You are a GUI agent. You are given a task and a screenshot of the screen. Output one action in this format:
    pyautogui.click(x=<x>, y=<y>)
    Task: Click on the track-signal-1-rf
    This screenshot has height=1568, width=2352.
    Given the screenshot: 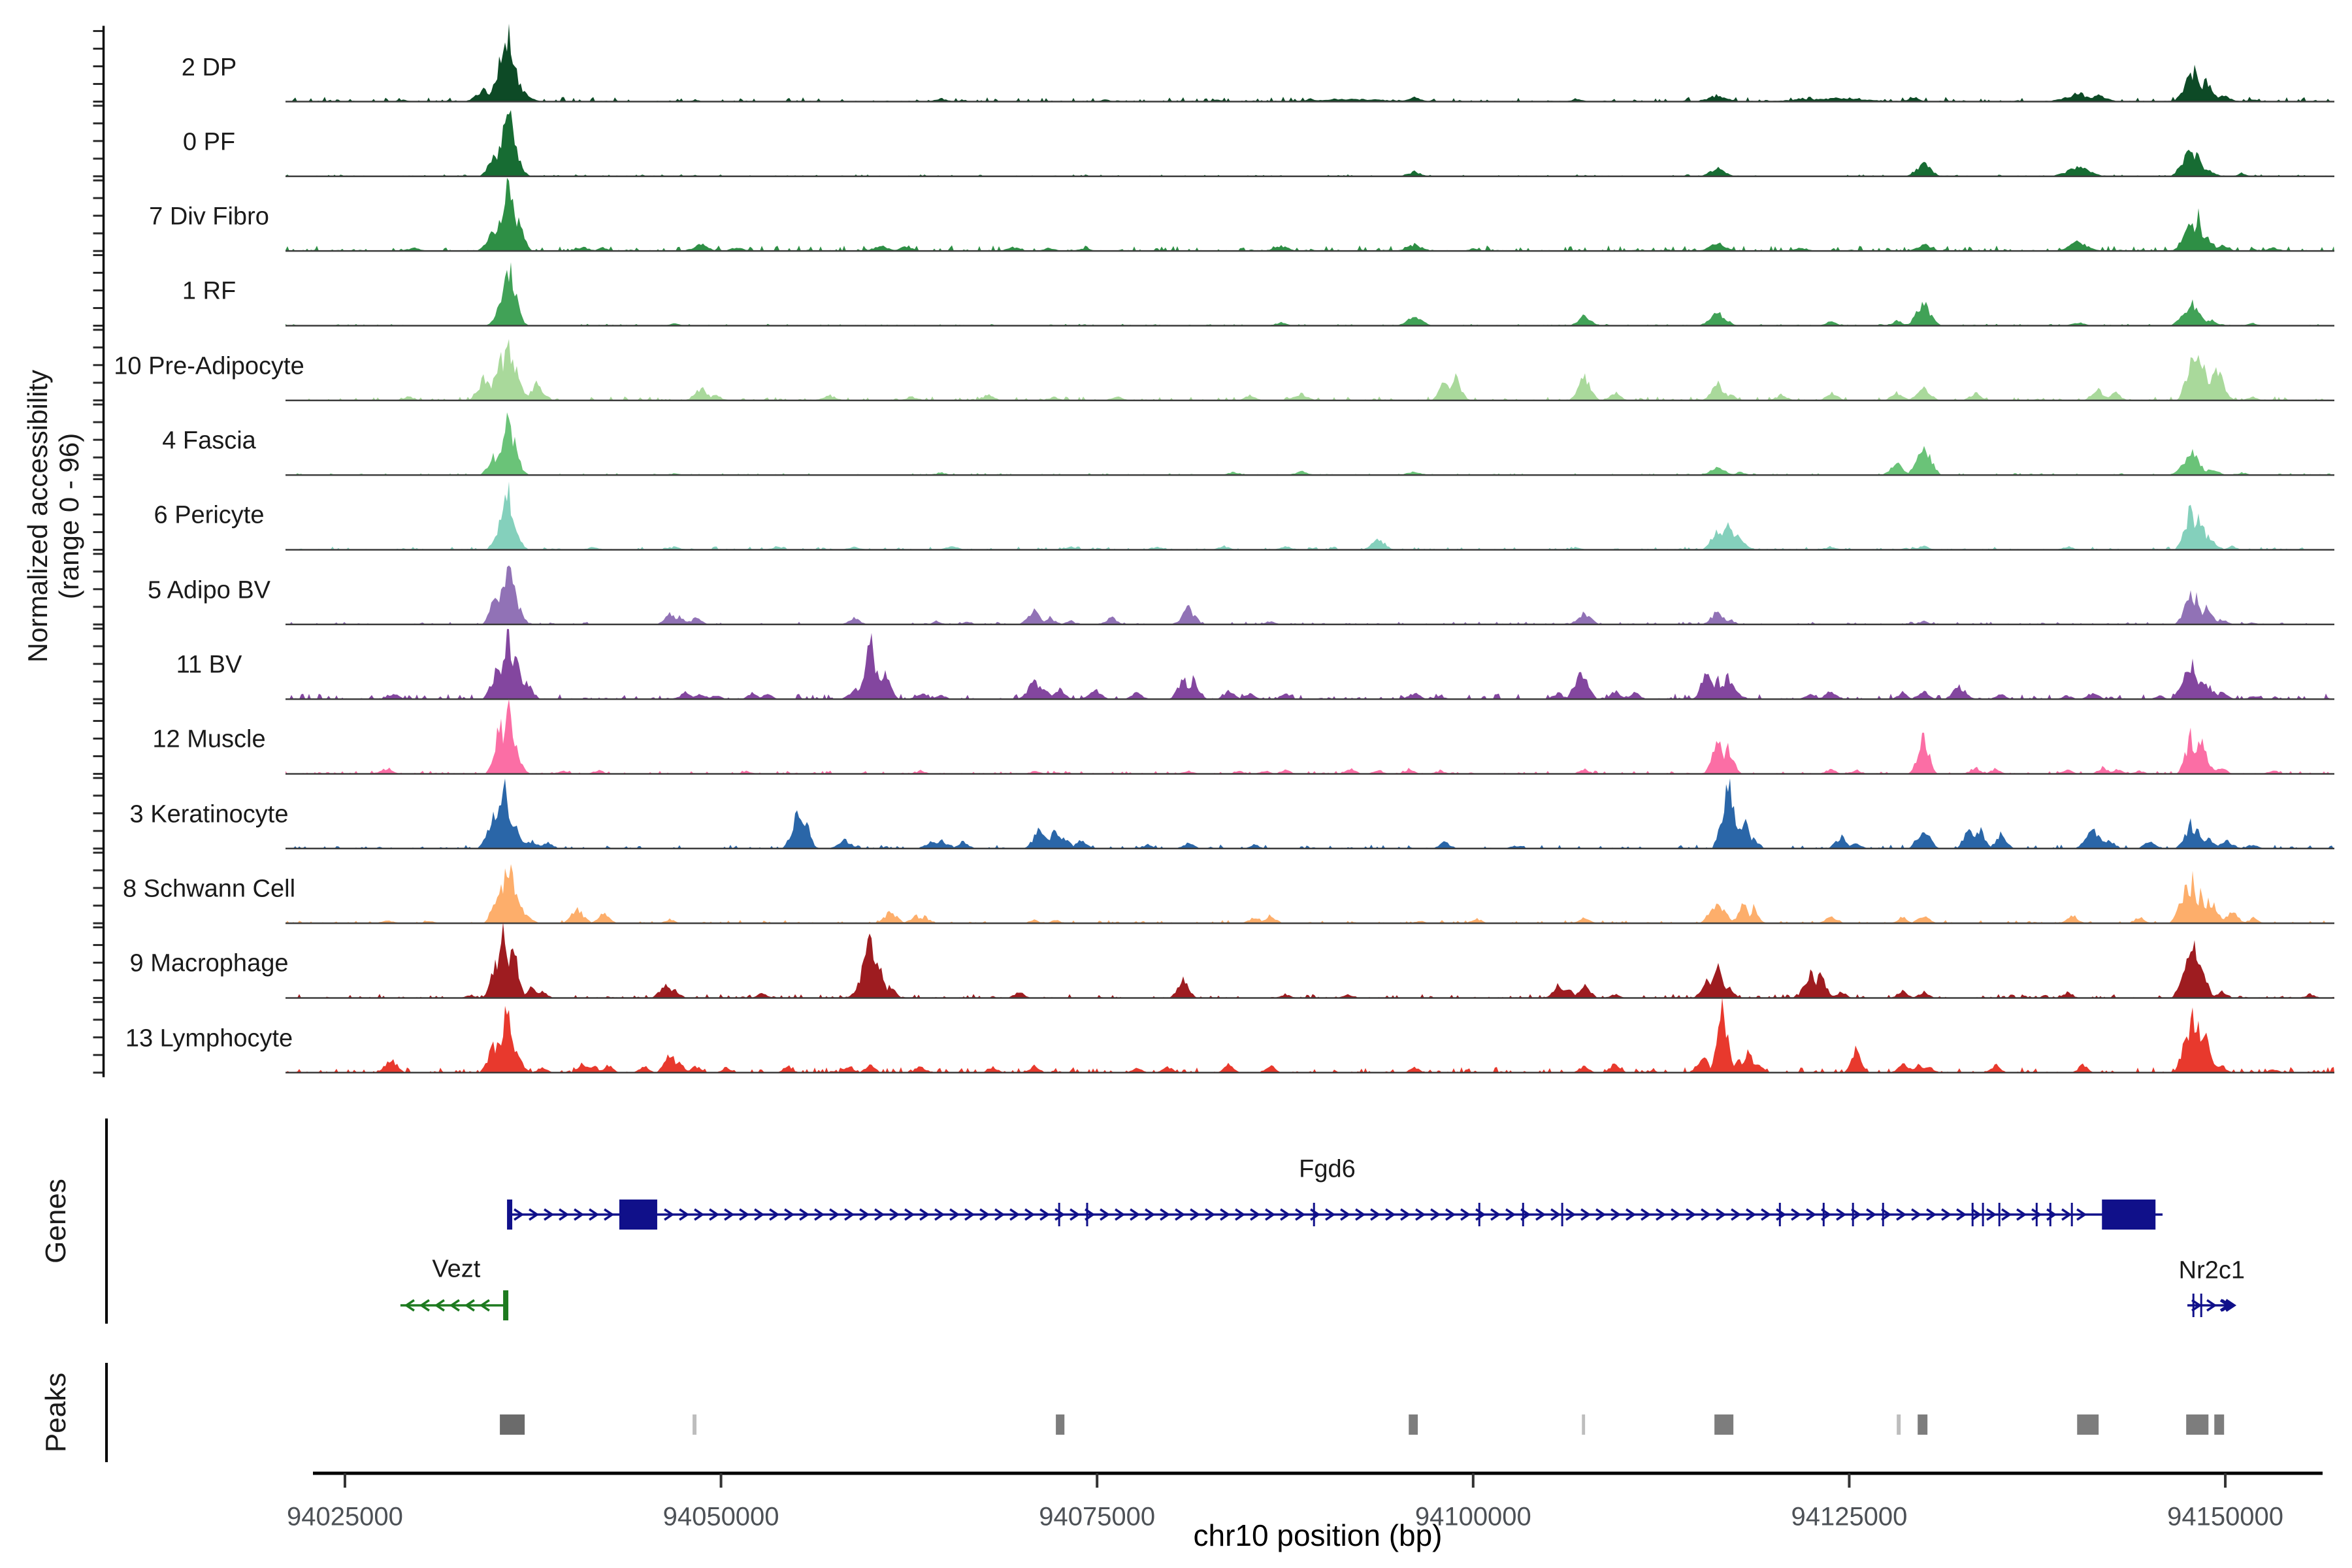 What is the action you would take?
    pyautogui.click(x=1310, y=294)
    